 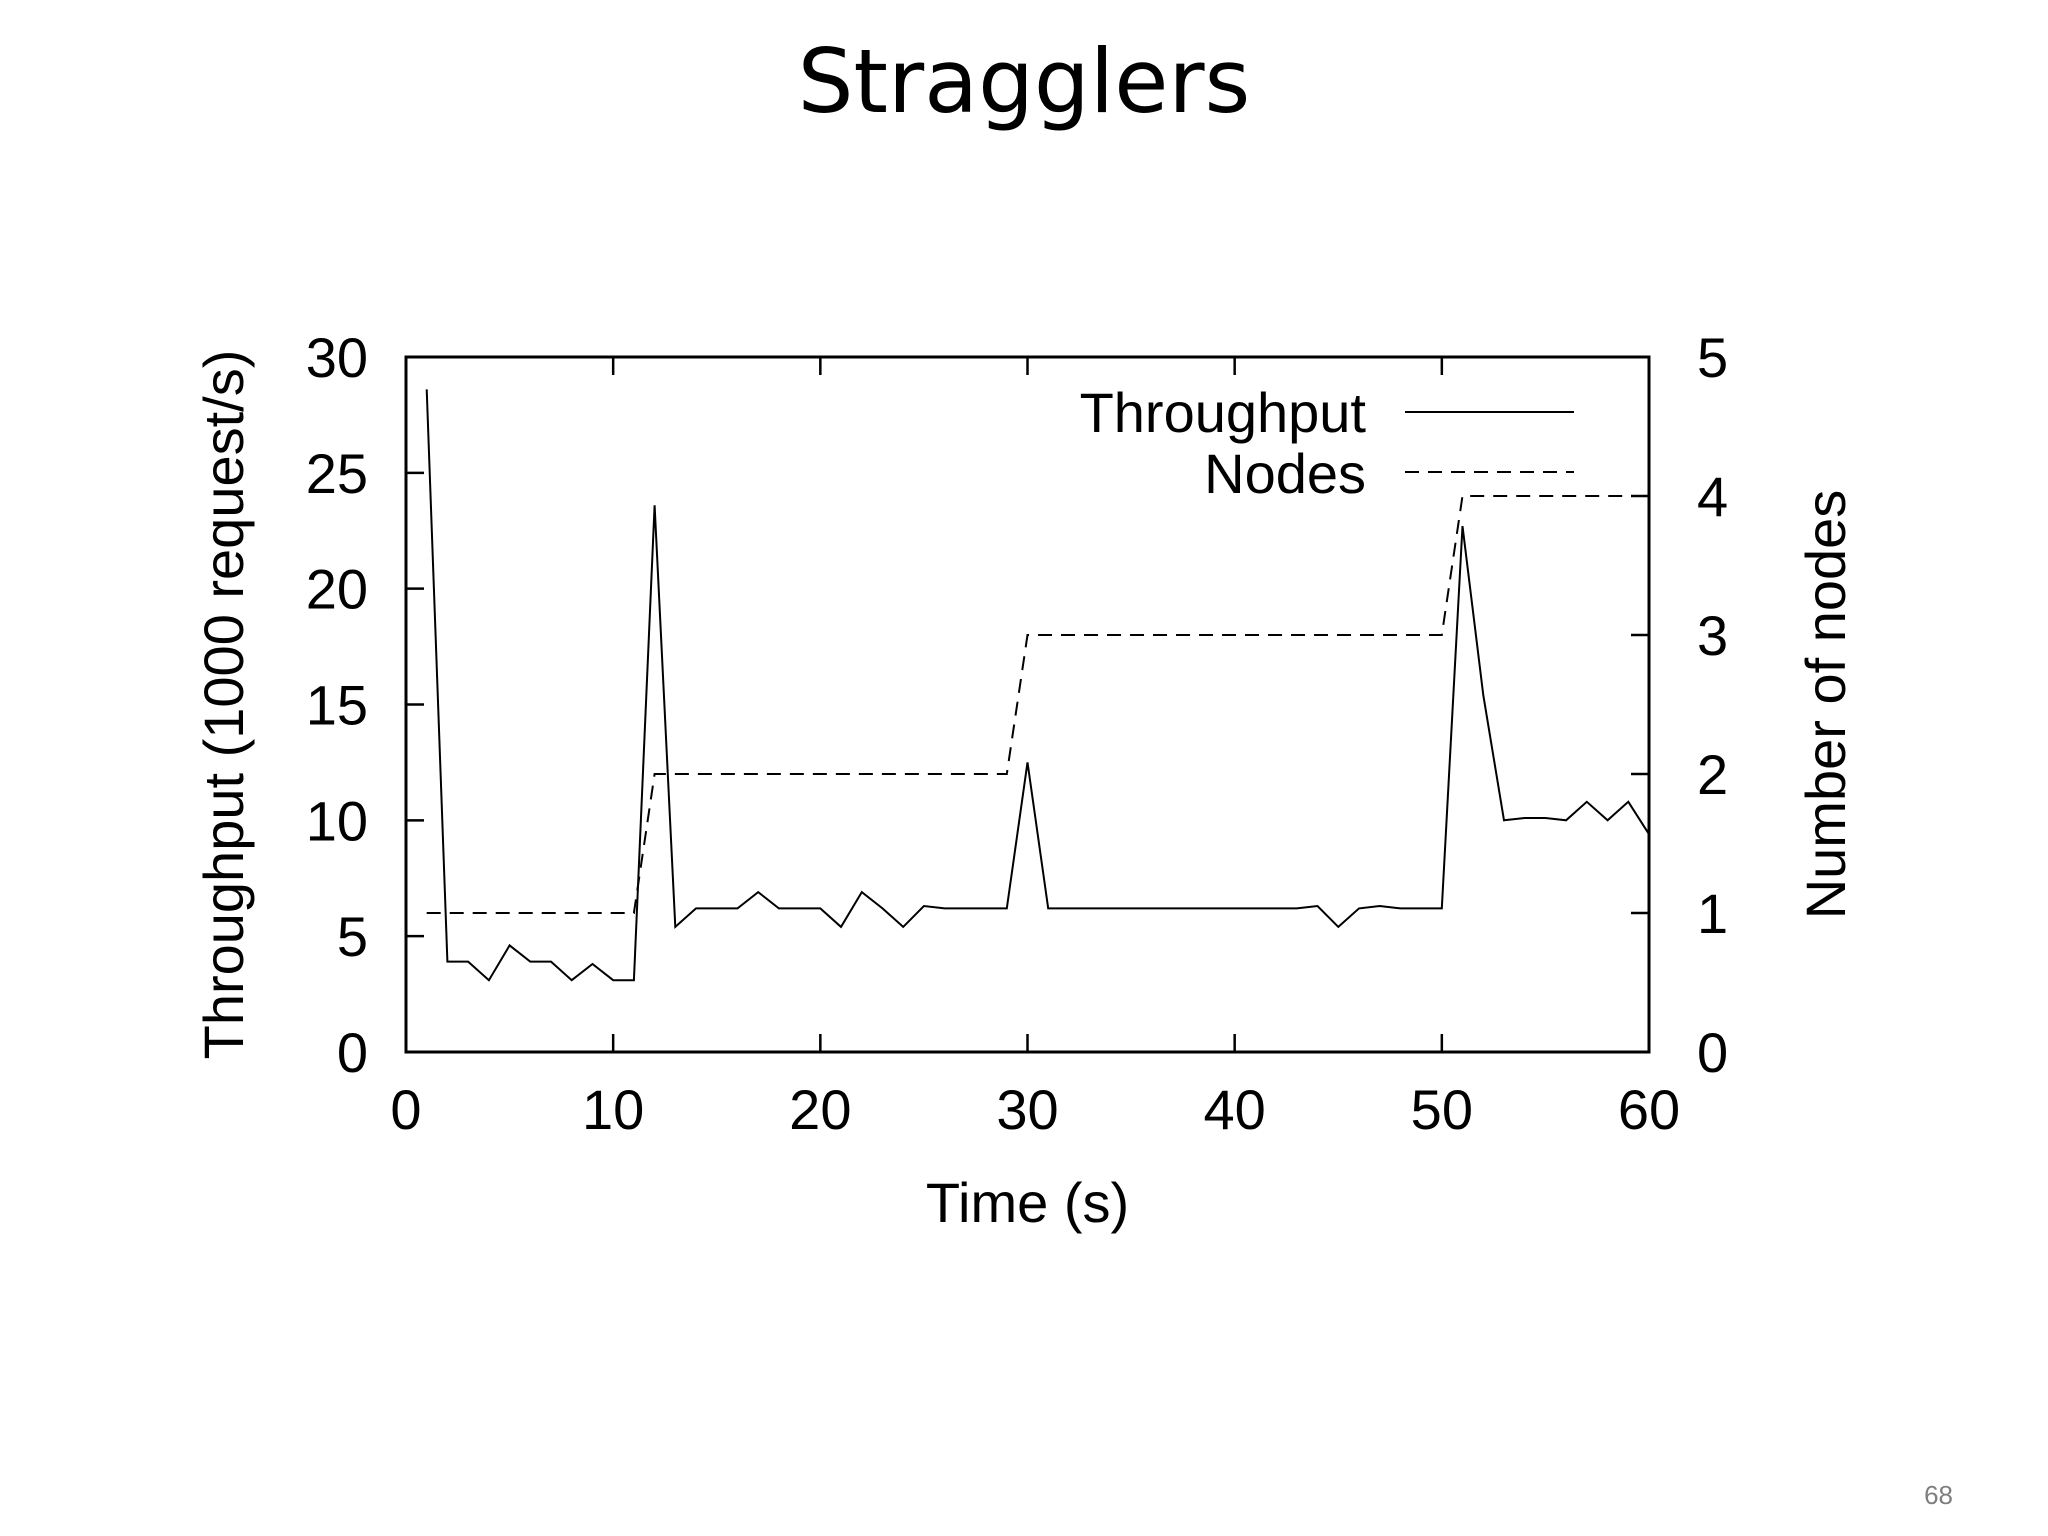 I want to click on page-number: 68, so click(x=1938, y=1495).